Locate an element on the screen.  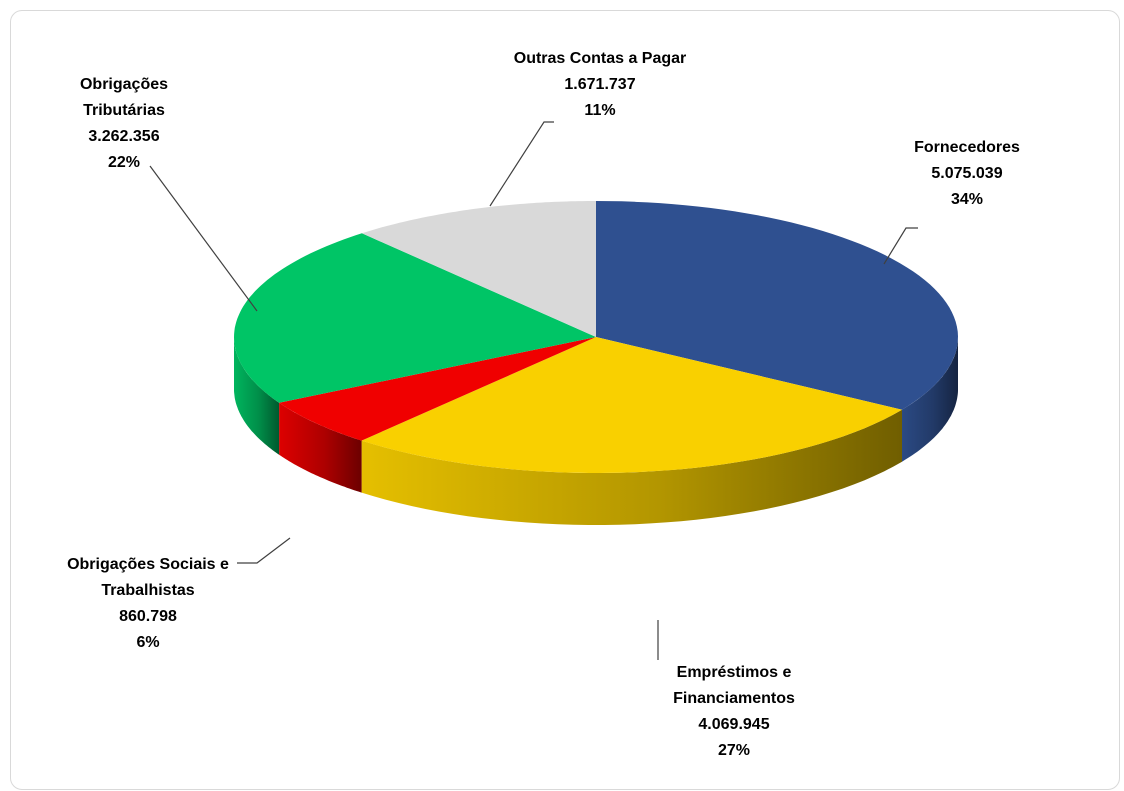
pie-side-obrigacoes-tributarias is located at coordinates (257, 396).